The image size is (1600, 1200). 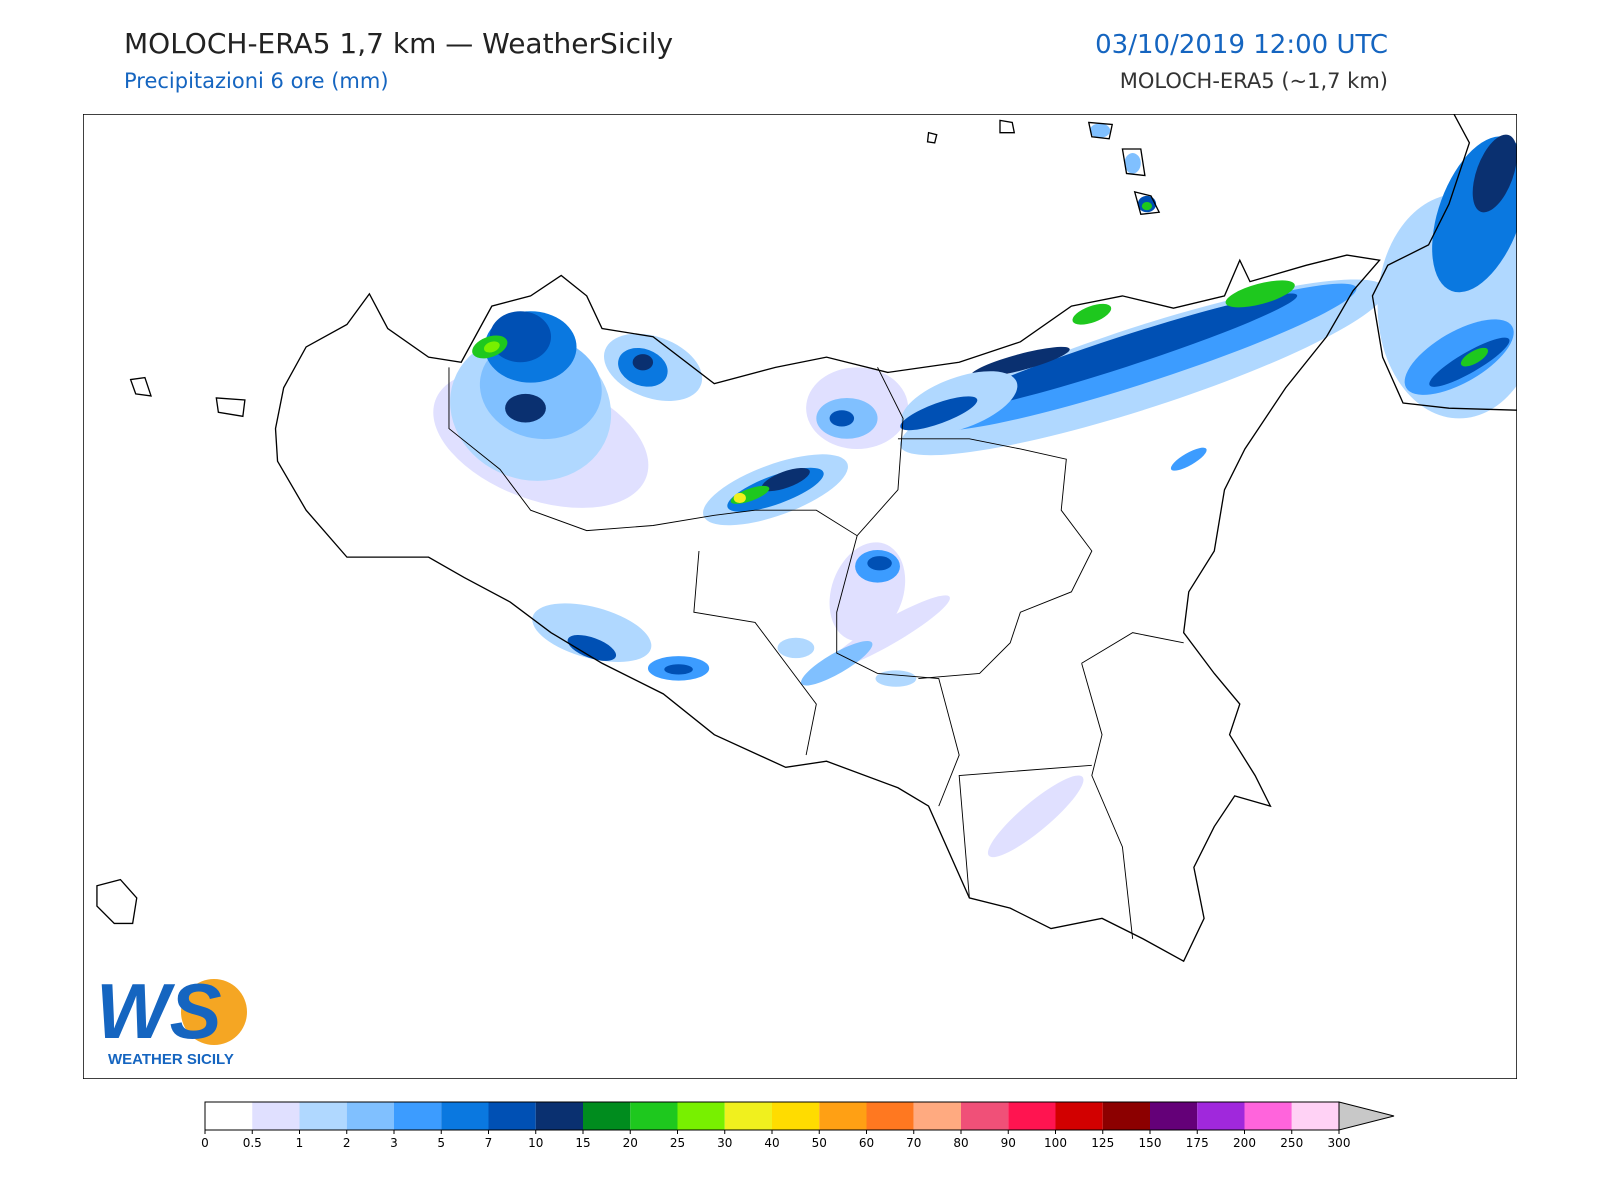 I want to click on colorbar-tick-label: 30, so click(x=724, y=1143).